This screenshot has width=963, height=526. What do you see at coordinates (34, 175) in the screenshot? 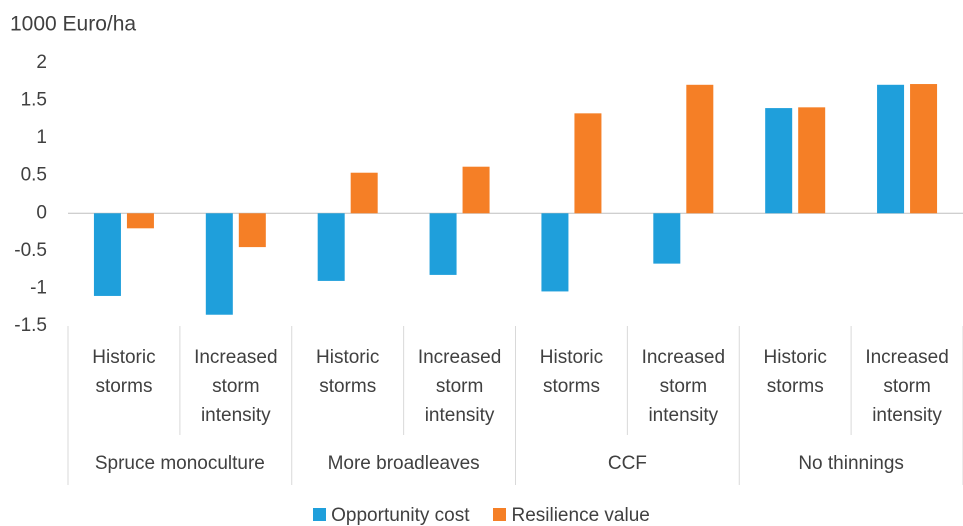
I see `y-tick-label: 0.5` at bounding box center [34, 175].